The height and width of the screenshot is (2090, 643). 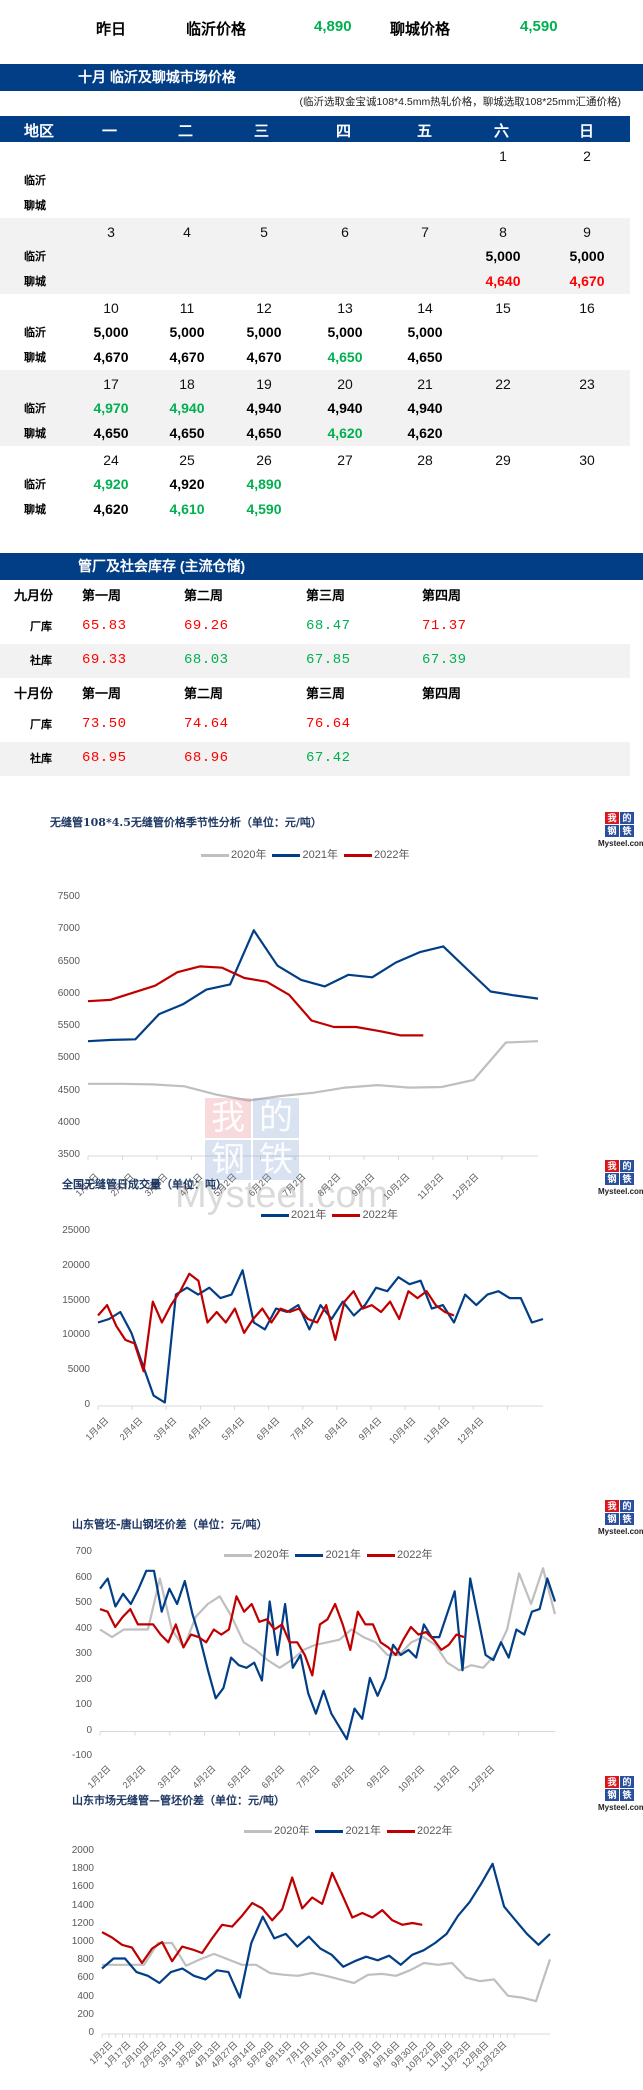 I want to click on inventory-row: 社库 69.33 68.03 67.85 67.39, so click(x=315, y=661).